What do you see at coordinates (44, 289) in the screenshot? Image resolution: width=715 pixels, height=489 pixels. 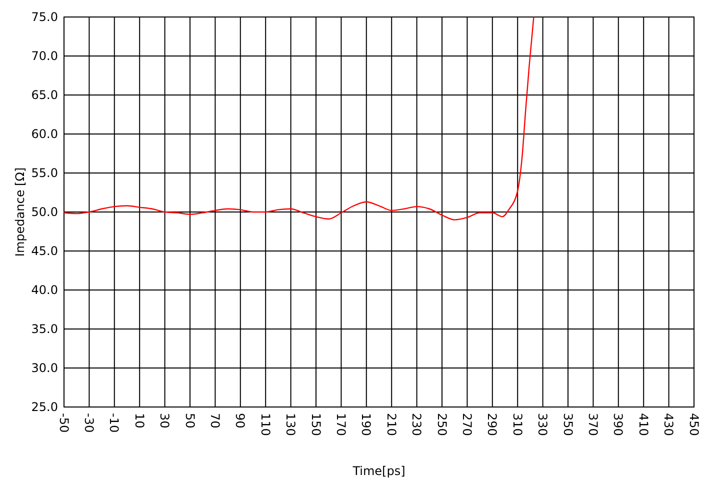 I see `y-tick-label: 40.0` at bounding box center [44, 289].